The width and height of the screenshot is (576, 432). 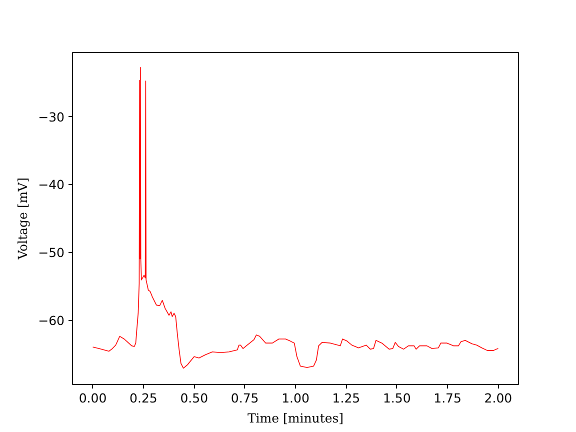 I want to click on x-tick-label: 0.00, so click(x=92, y=398).